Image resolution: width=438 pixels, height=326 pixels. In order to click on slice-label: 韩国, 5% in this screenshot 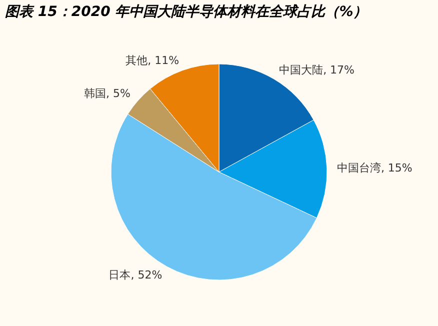, I will do `click(107, 93)`.